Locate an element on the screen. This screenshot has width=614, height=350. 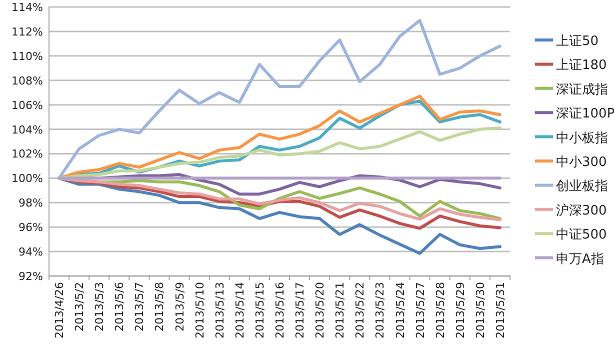
x-tick-label: 2013/5/14 is located at coordinates (239, 310).